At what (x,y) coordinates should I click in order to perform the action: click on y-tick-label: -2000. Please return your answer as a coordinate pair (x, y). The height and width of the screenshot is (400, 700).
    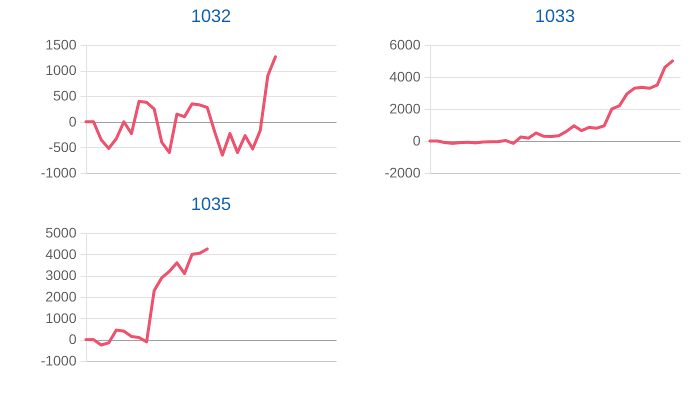
    Looking at the image, I should click on (402, 172).